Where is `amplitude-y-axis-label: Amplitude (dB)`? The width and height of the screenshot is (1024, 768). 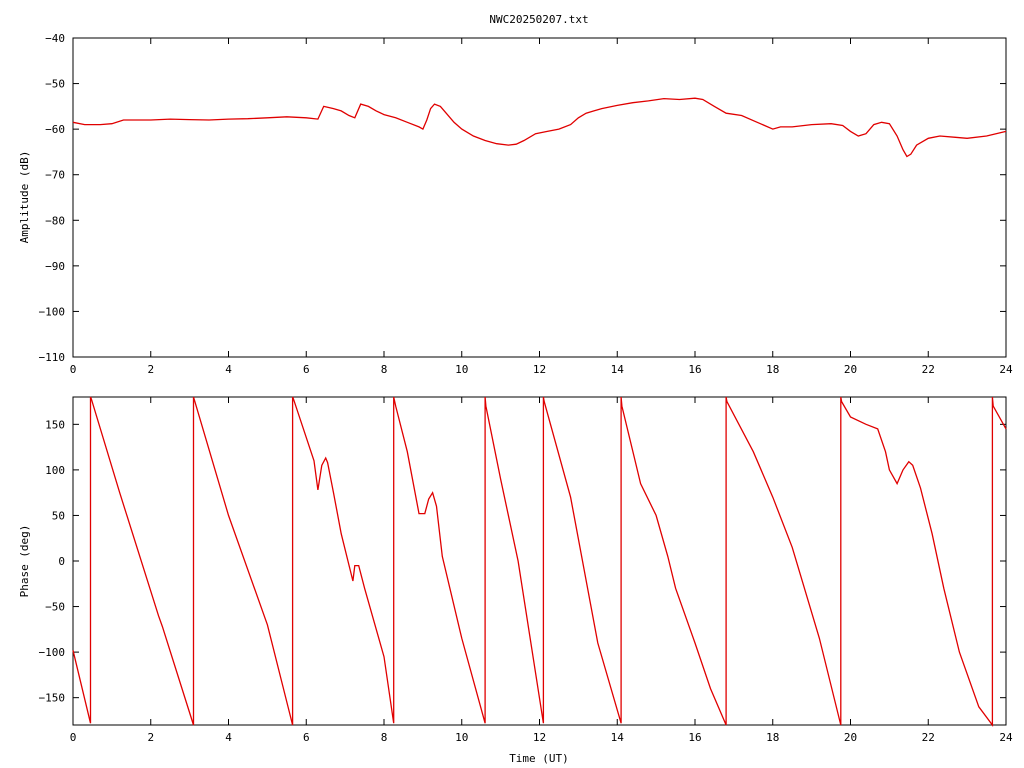
amplitude-y-axis-label: Amplitude (dB) is located at coordinates (24, 197).